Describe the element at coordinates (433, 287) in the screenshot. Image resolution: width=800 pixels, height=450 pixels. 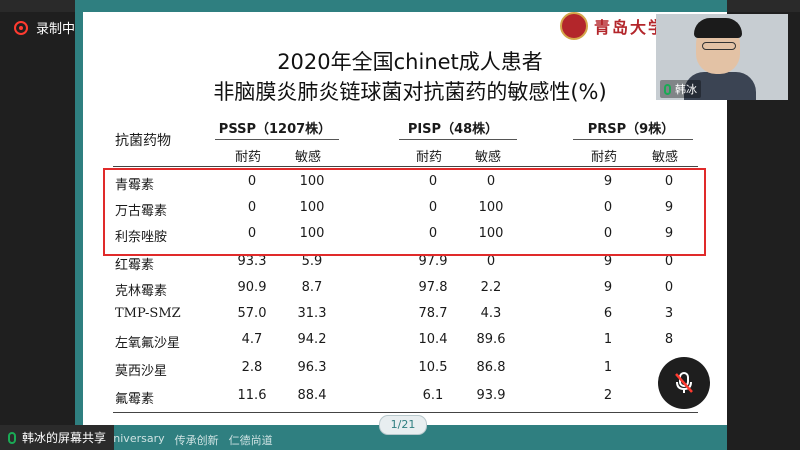
I see `value-cell: 97.8` at that location.